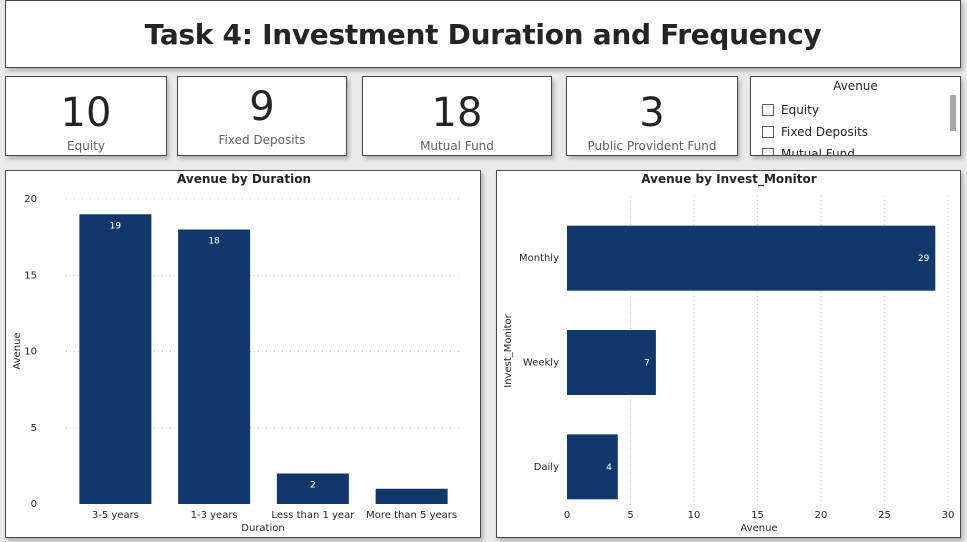 Image resolution: width=967 pixels, height=542 pixels. Describe the element at coordinates (214, 242) in the screenshot. I see `data-label: 18` at that location.